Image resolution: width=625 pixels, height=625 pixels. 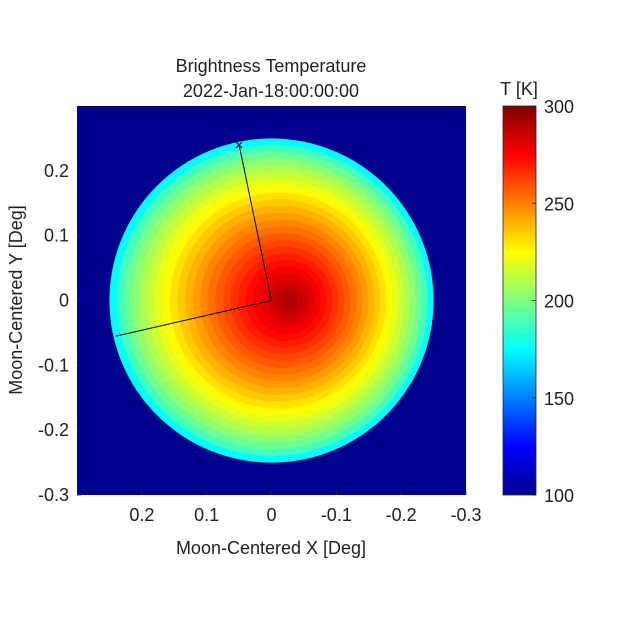 What do you see at coordinates (465, 515) in the screenshot?
I see `x-tick-label: -0.3` at bounding box center [465, 515].